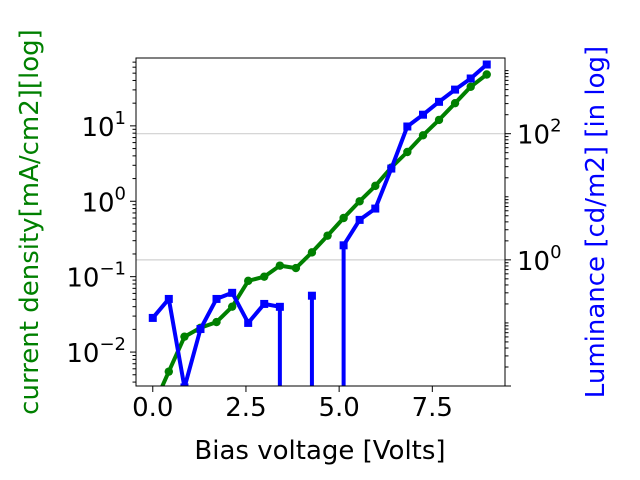  Describe the element at coordinates (245, 408) in the screenshot. I see `x-tick-label: 2.5` at that location.